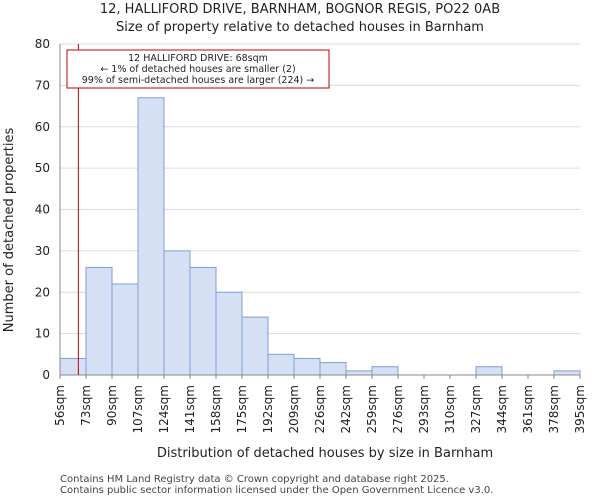 Image resolution: width=600 pixels, height=500 pixels. I want to click on x-tick-label: 293sqm, so click(424, 409).